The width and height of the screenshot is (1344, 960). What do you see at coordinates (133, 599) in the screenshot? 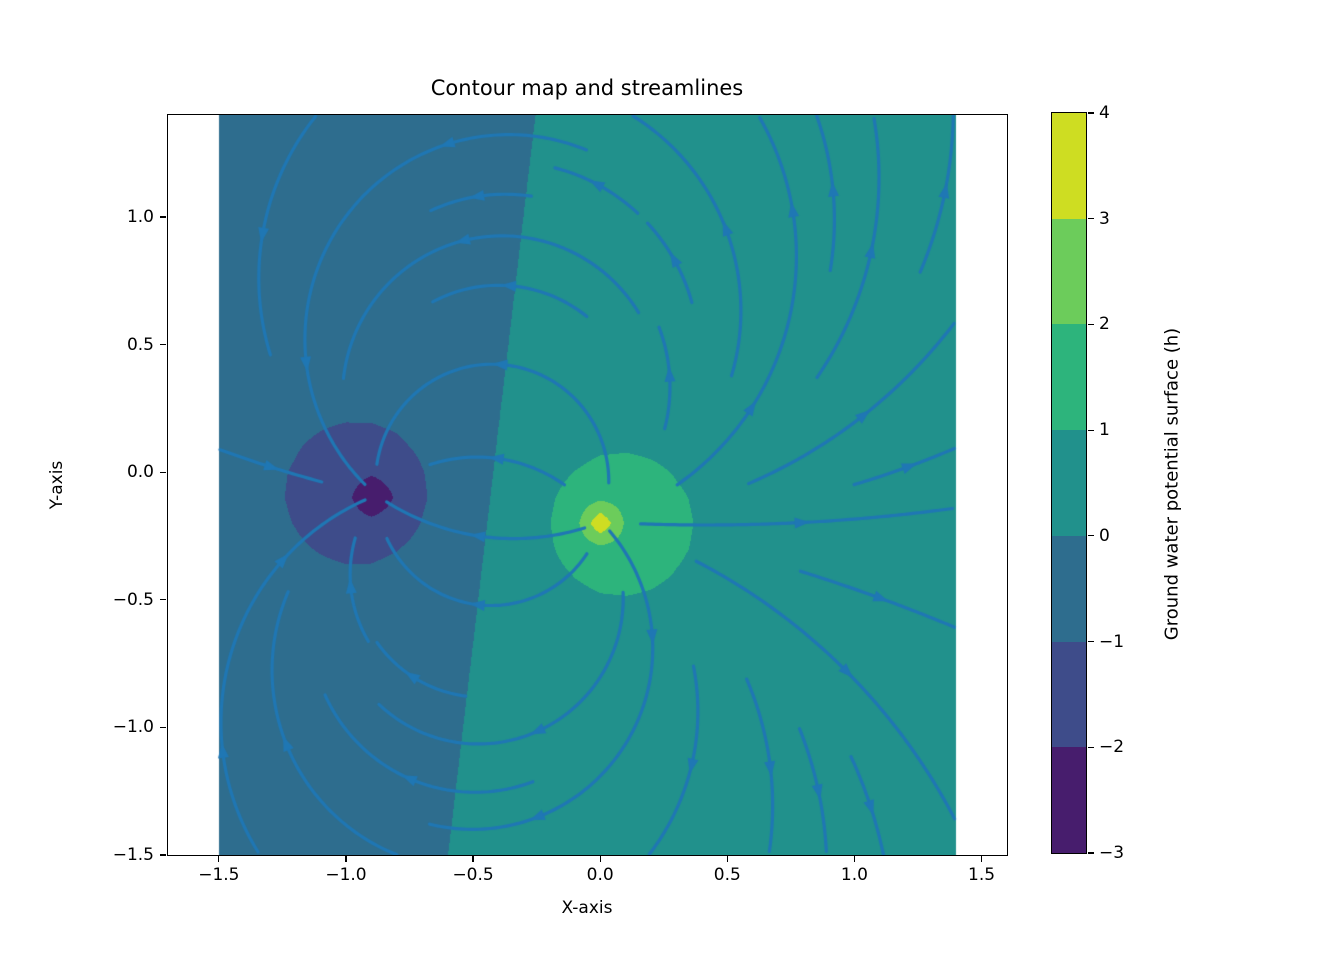
I see `y-tick-label: −0.5` at bounding box center [133, 599].